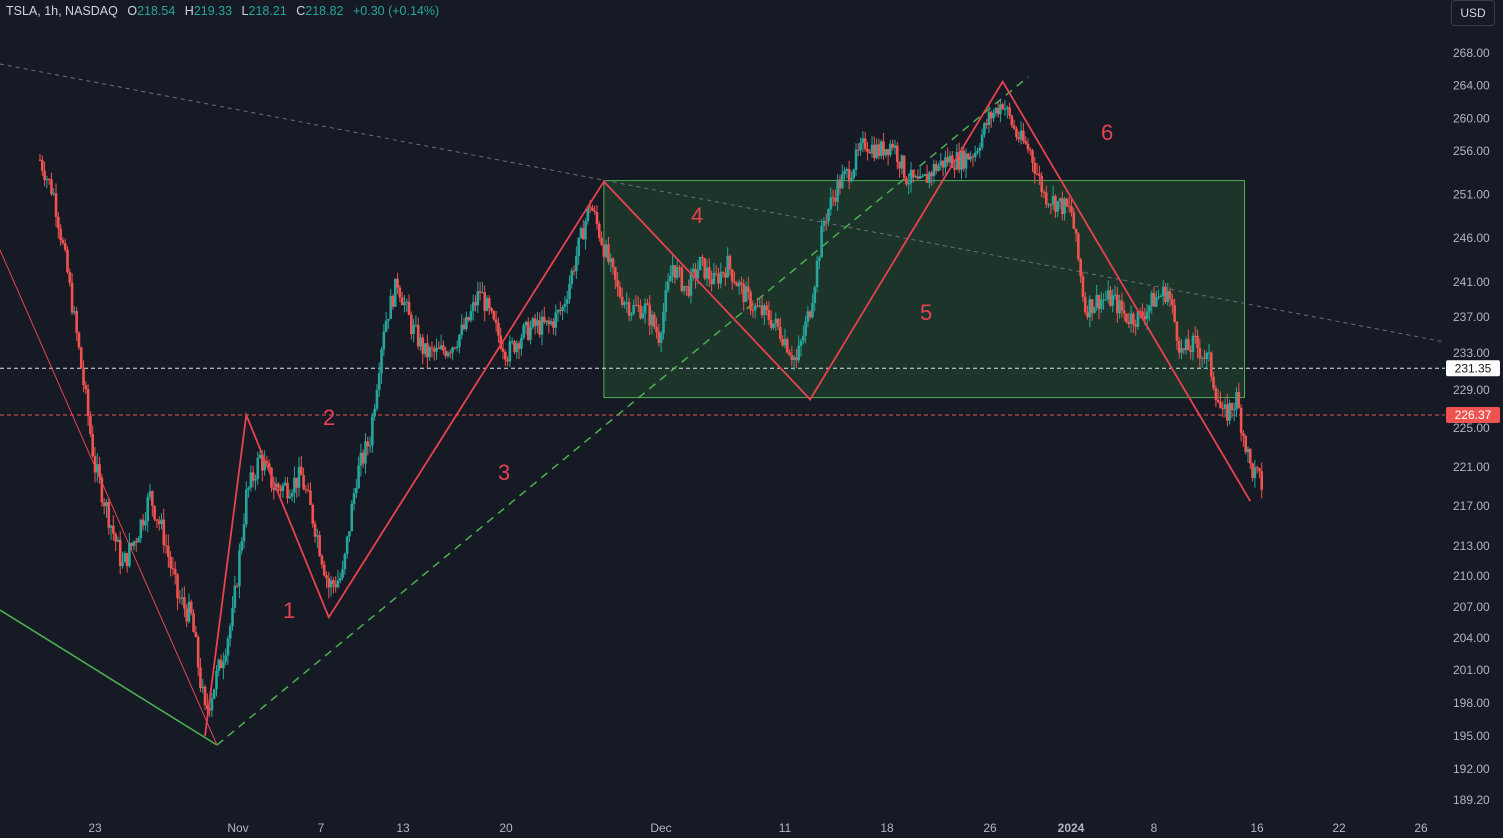  Describe the element at coordinates (1471, 282) in the screenshot. I see `y-tick-label: 241.00` at that location.